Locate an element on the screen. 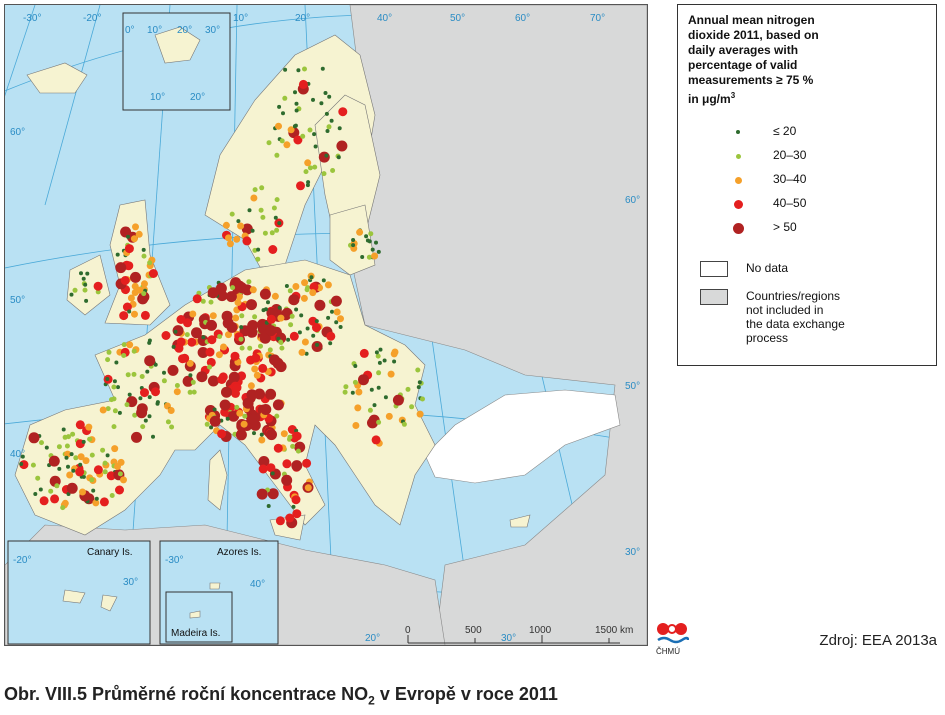 This screenshot has width=945, height=715. scale-tick: 1000 is located at coordinates (540, 630).